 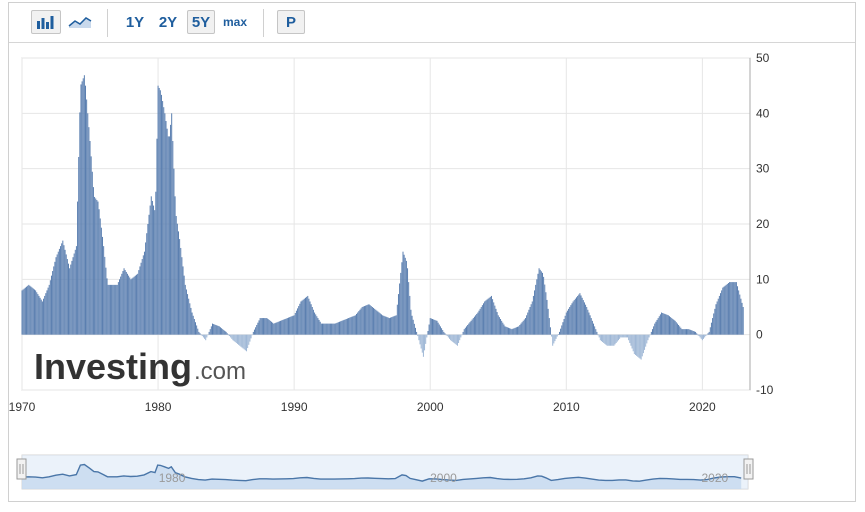 What do you see at coordinates (763, 169) in the screenshot?
I see `y-tick-label: 30` at bounding box center [763, 169].